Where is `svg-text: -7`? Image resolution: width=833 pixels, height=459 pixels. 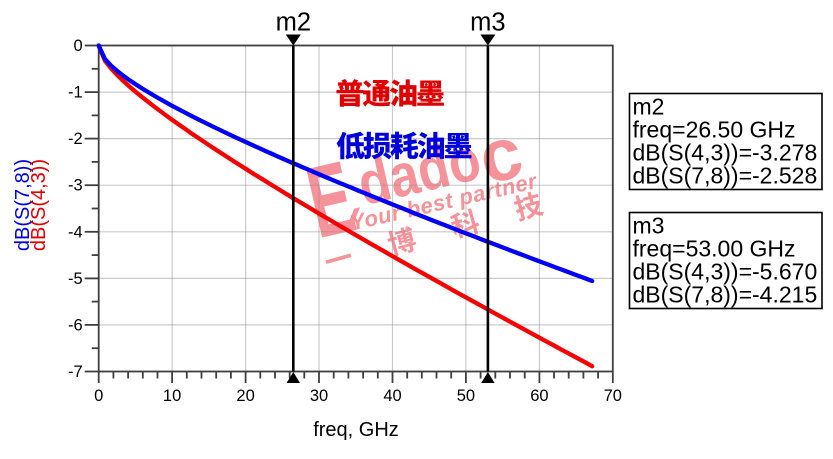 svg-text: -7 is located at coordinates (75, 372).